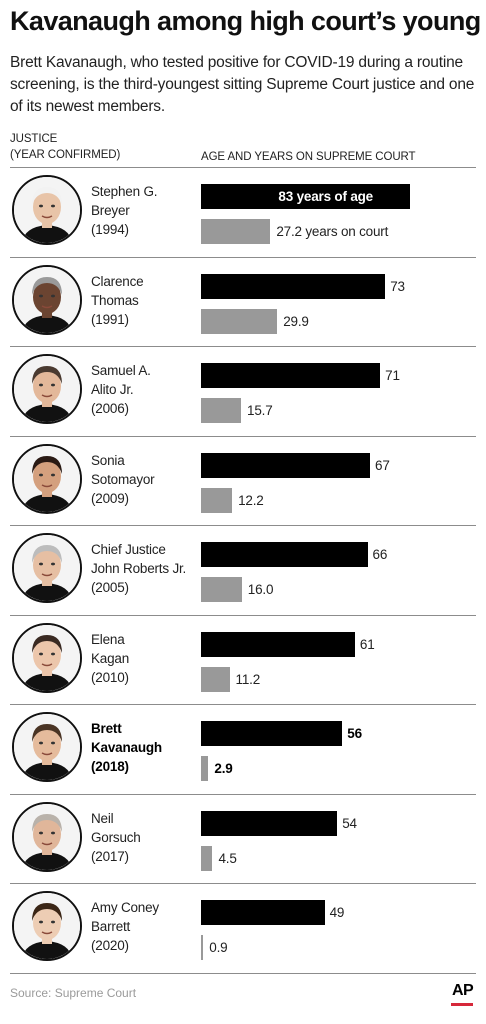 The image size is (486, 1024). What do you see at coordinates (245, 21) in the screenshot?
I see `chart-title: Kavanaugh among high court’s young` at bounding box center [245, 21].